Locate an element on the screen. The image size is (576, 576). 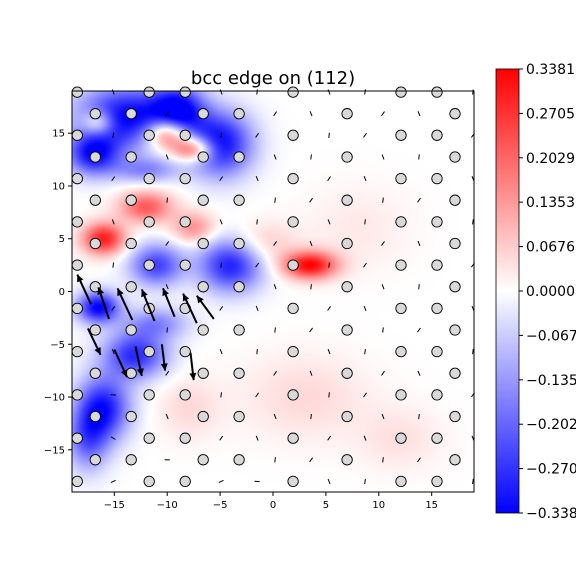
chart-title: bcc edge on (112) is located at coordinates (273, 78).